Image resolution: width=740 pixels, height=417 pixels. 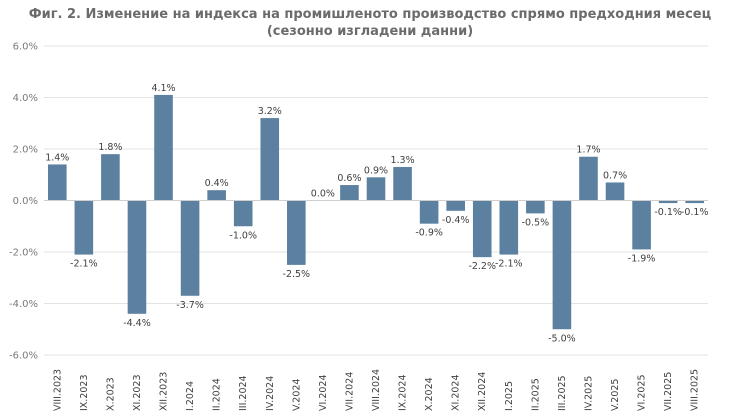 I want to click on data-label: -0.4%, so click(x=456, y=220).